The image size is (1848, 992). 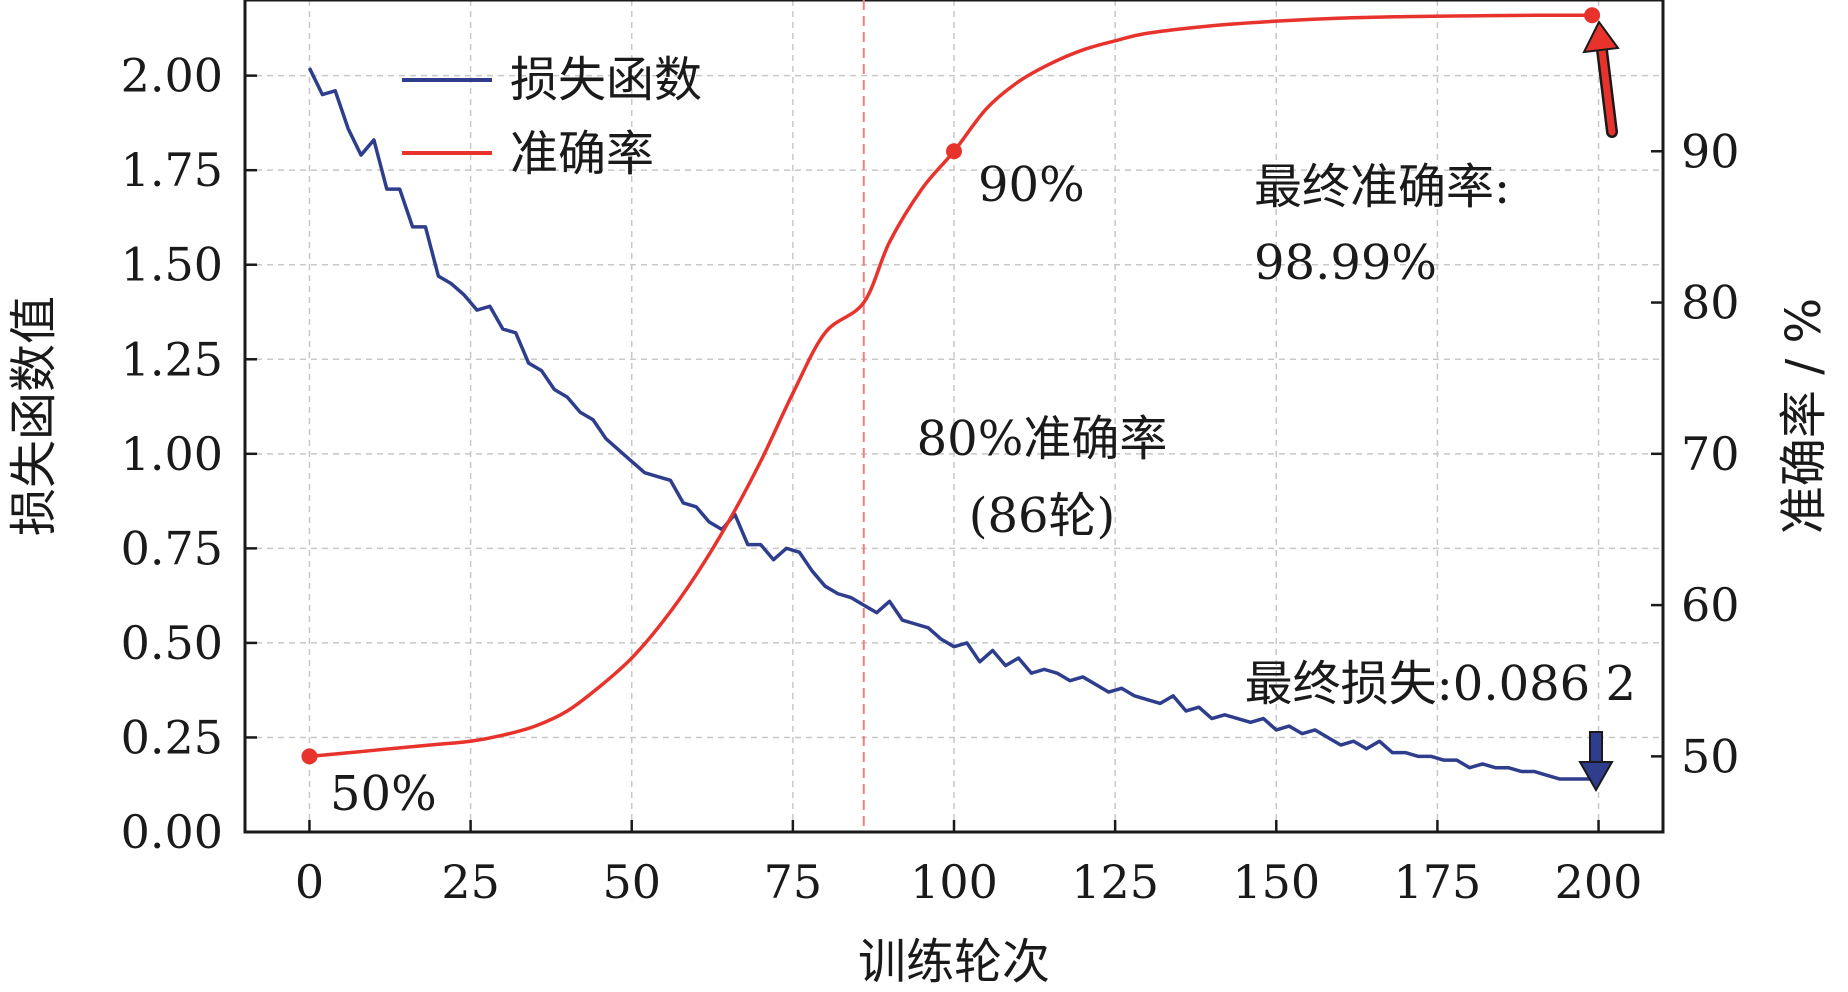 What do you see at coordinates (1042, 516) in the screenshot?
I see `annotation-86-epochs: (86轮)` at bounding box center [1042, 516].